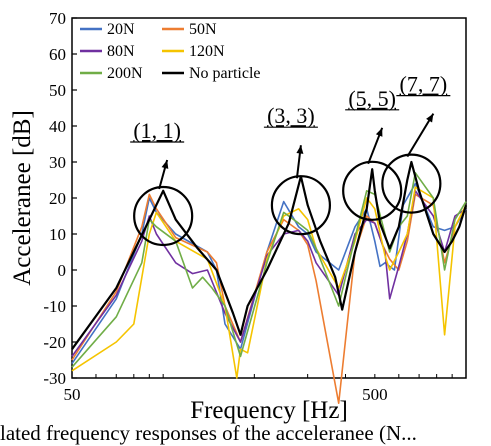 Image resolution: width=491 pixels, height=446 pixels. I want to click on y-tick-label: 30, so click(57, 162).